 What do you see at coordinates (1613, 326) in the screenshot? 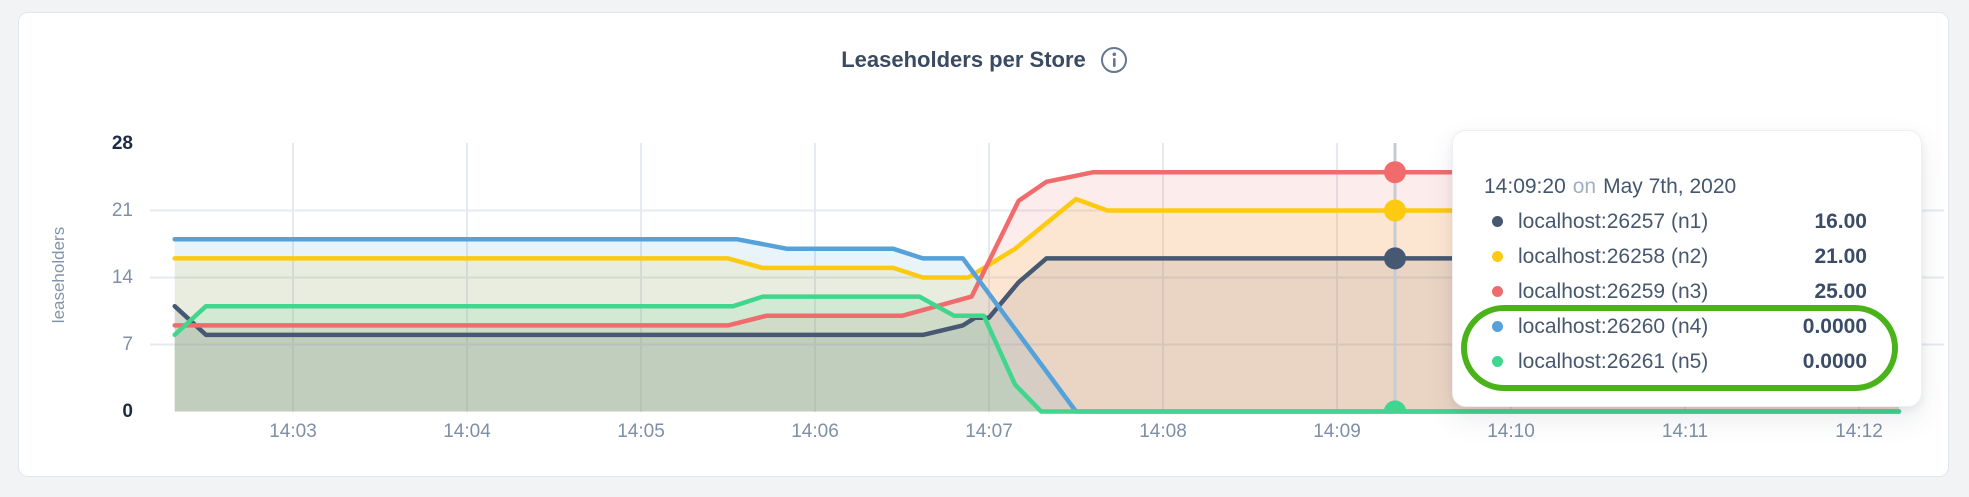
I see `series-label: localhost:26260 (n4)` at bounding box center [1613, 326].